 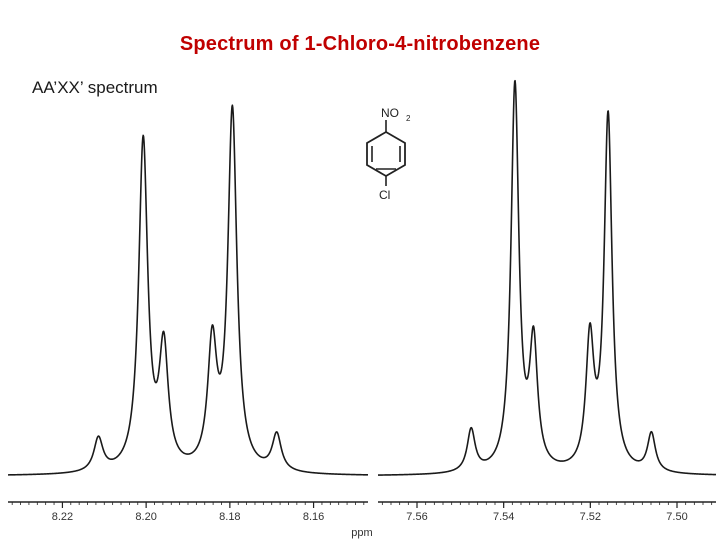 What do you see at coordinates (676, 517) in the screenshot?
I see `x-tick-label: 7.50` at bounding box center [676, 517].